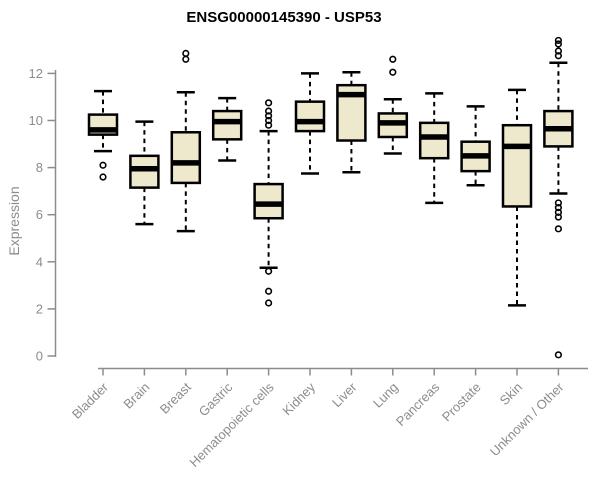 The height and width of the screenshot is (500, 600). What do you see at coordinates (14, 220) in the screenshot?
I see `y-axis-title: Expression` at bounding box center [14, 220].